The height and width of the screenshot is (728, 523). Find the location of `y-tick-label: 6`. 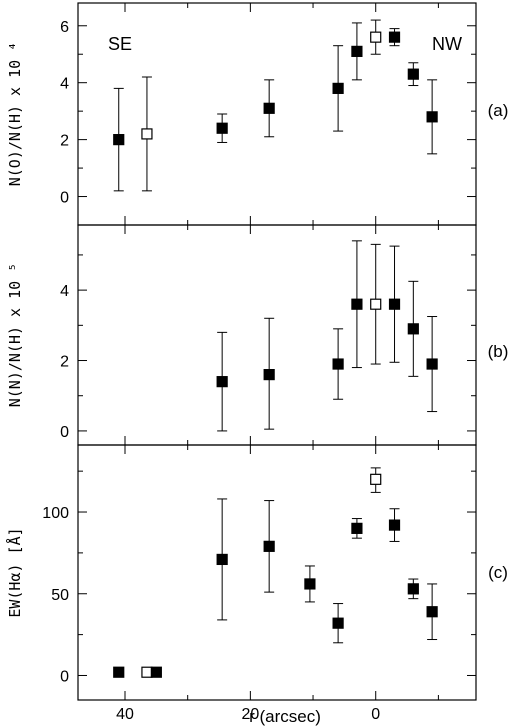

y-tick-label: 6 is located at coordinates (64, 27).